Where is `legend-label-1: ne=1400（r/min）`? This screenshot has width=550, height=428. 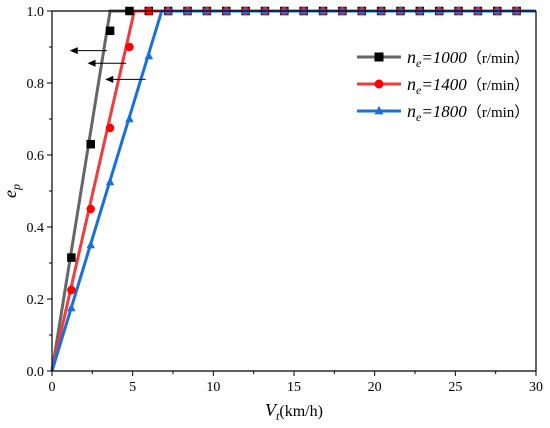 legend-label-1: ne=1400（r/min） is located at coordinates (468, 85).